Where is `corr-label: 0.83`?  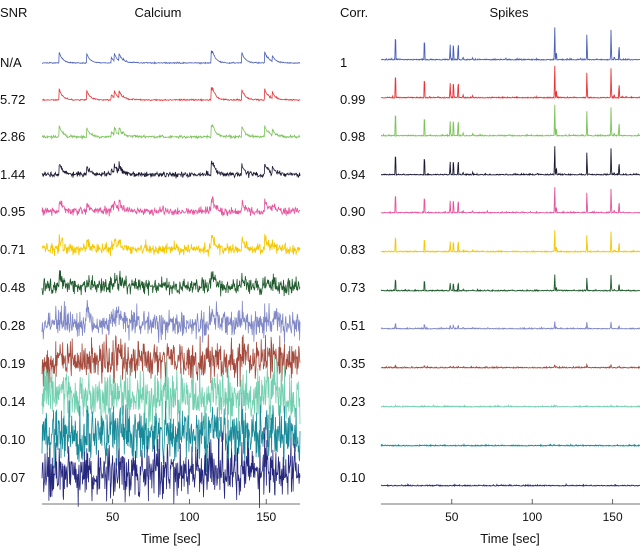
corr-label: 0.83 is located at coordinates (352, 249).